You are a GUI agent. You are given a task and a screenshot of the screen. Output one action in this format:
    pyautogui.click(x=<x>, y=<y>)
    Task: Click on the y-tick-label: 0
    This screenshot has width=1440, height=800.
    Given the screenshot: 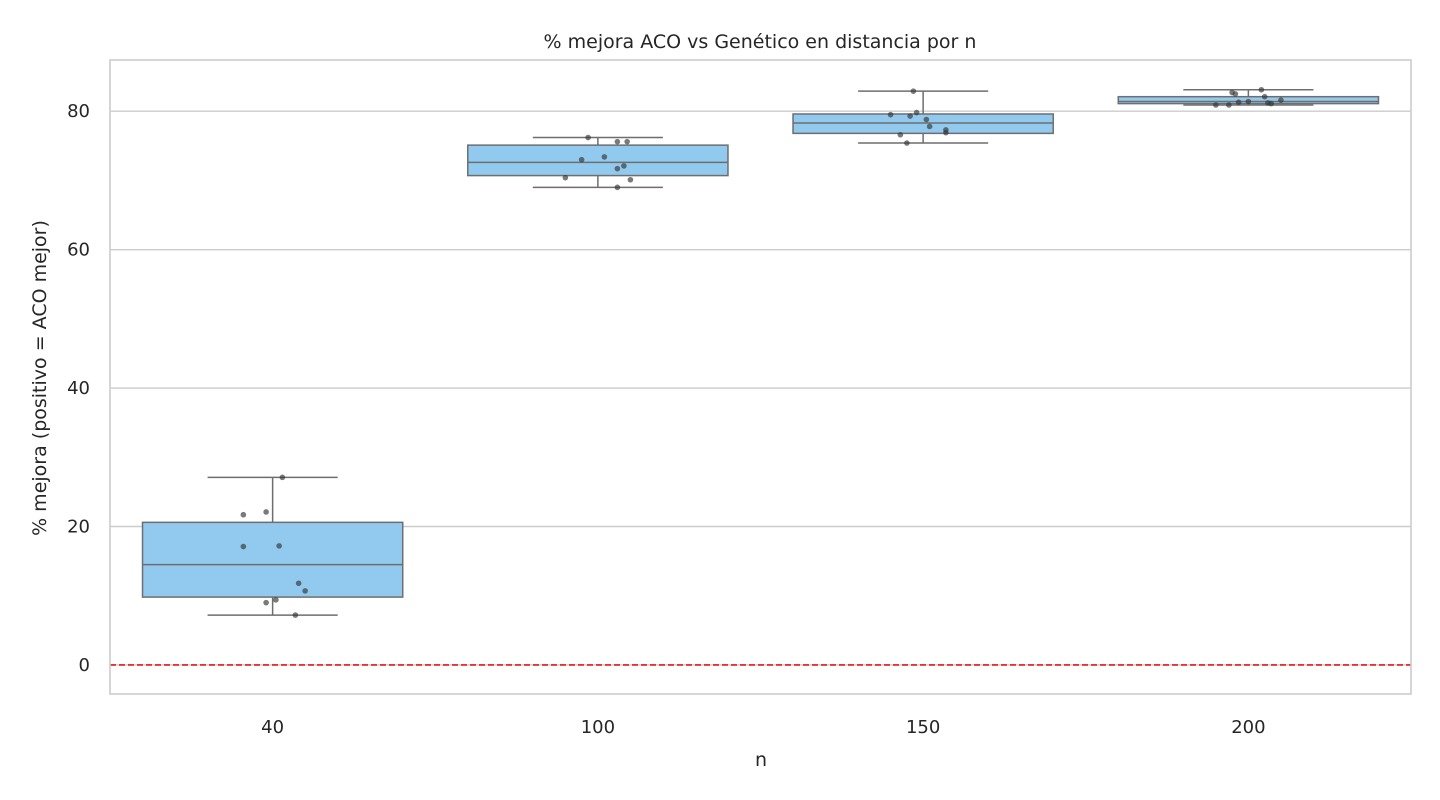 What is the action you would take?
    pyautogui.click(x=84, y=665)
    